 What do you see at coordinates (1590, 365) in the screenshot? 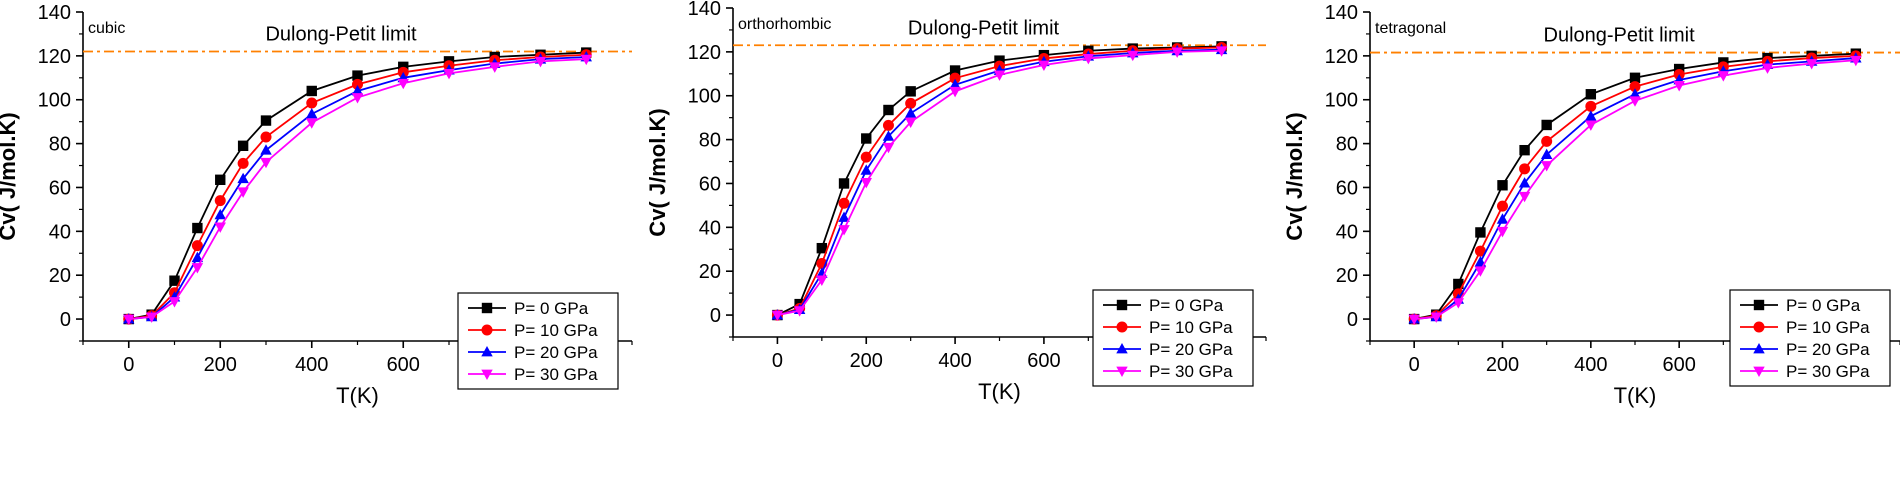
I see `x-tick-label: 400` at bounding box center [1590, 365].